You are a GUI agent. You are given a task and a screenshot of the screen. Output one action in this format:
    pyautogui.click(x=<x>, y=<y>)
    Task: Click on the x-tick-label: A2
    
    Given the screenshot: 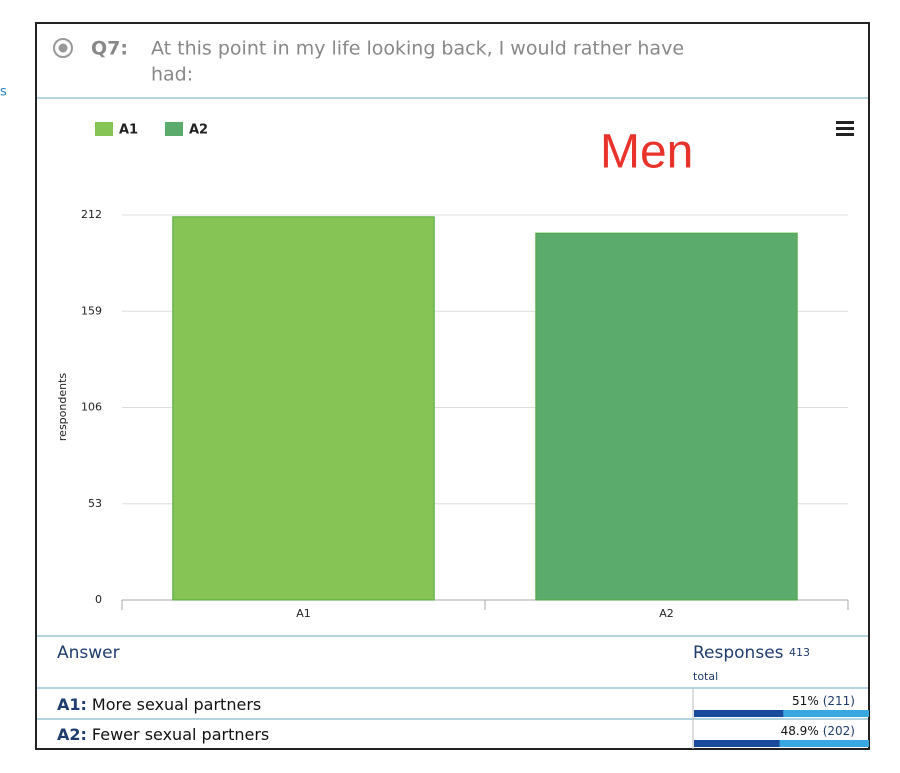 What is the action you would take?
    pyautogui.click(x=666, y=613)
    